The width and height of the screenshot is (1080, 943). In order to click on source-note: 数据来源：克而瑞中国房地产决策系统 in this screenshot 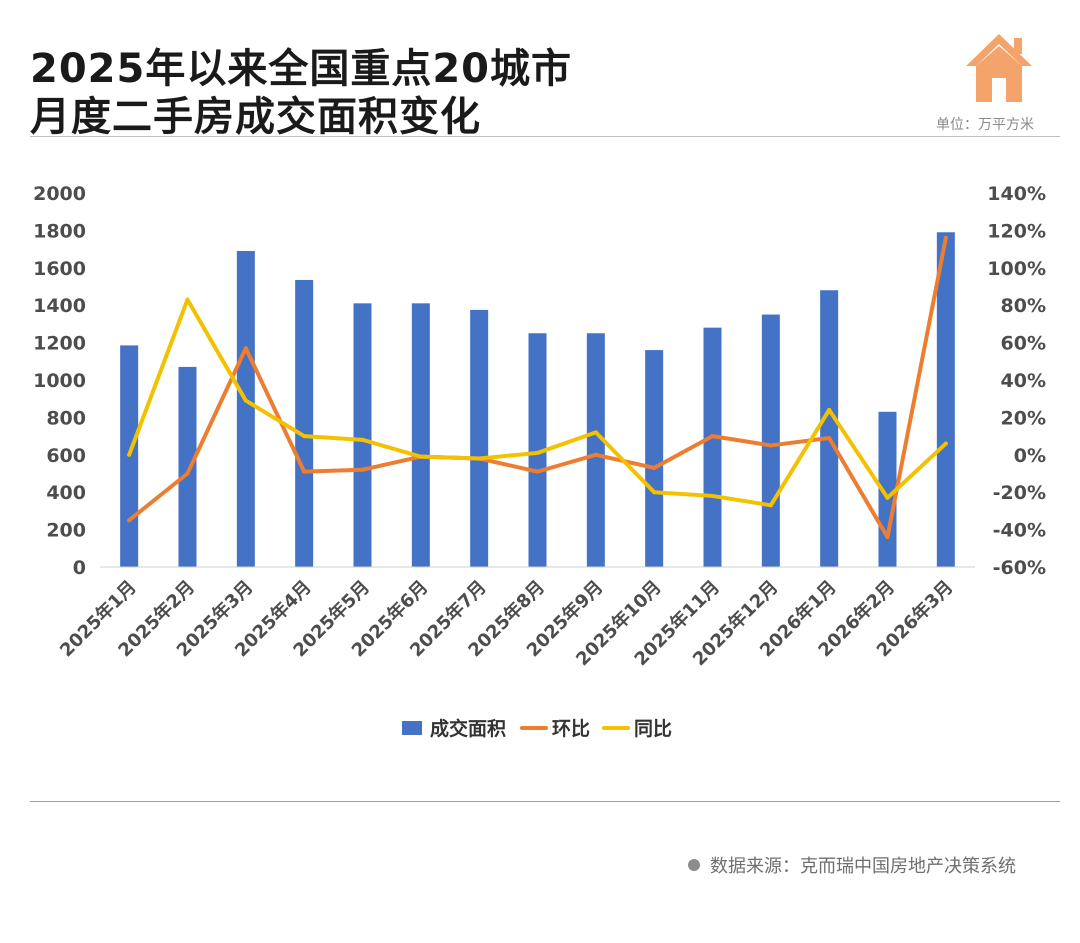, I will do `click(852, 865)`.